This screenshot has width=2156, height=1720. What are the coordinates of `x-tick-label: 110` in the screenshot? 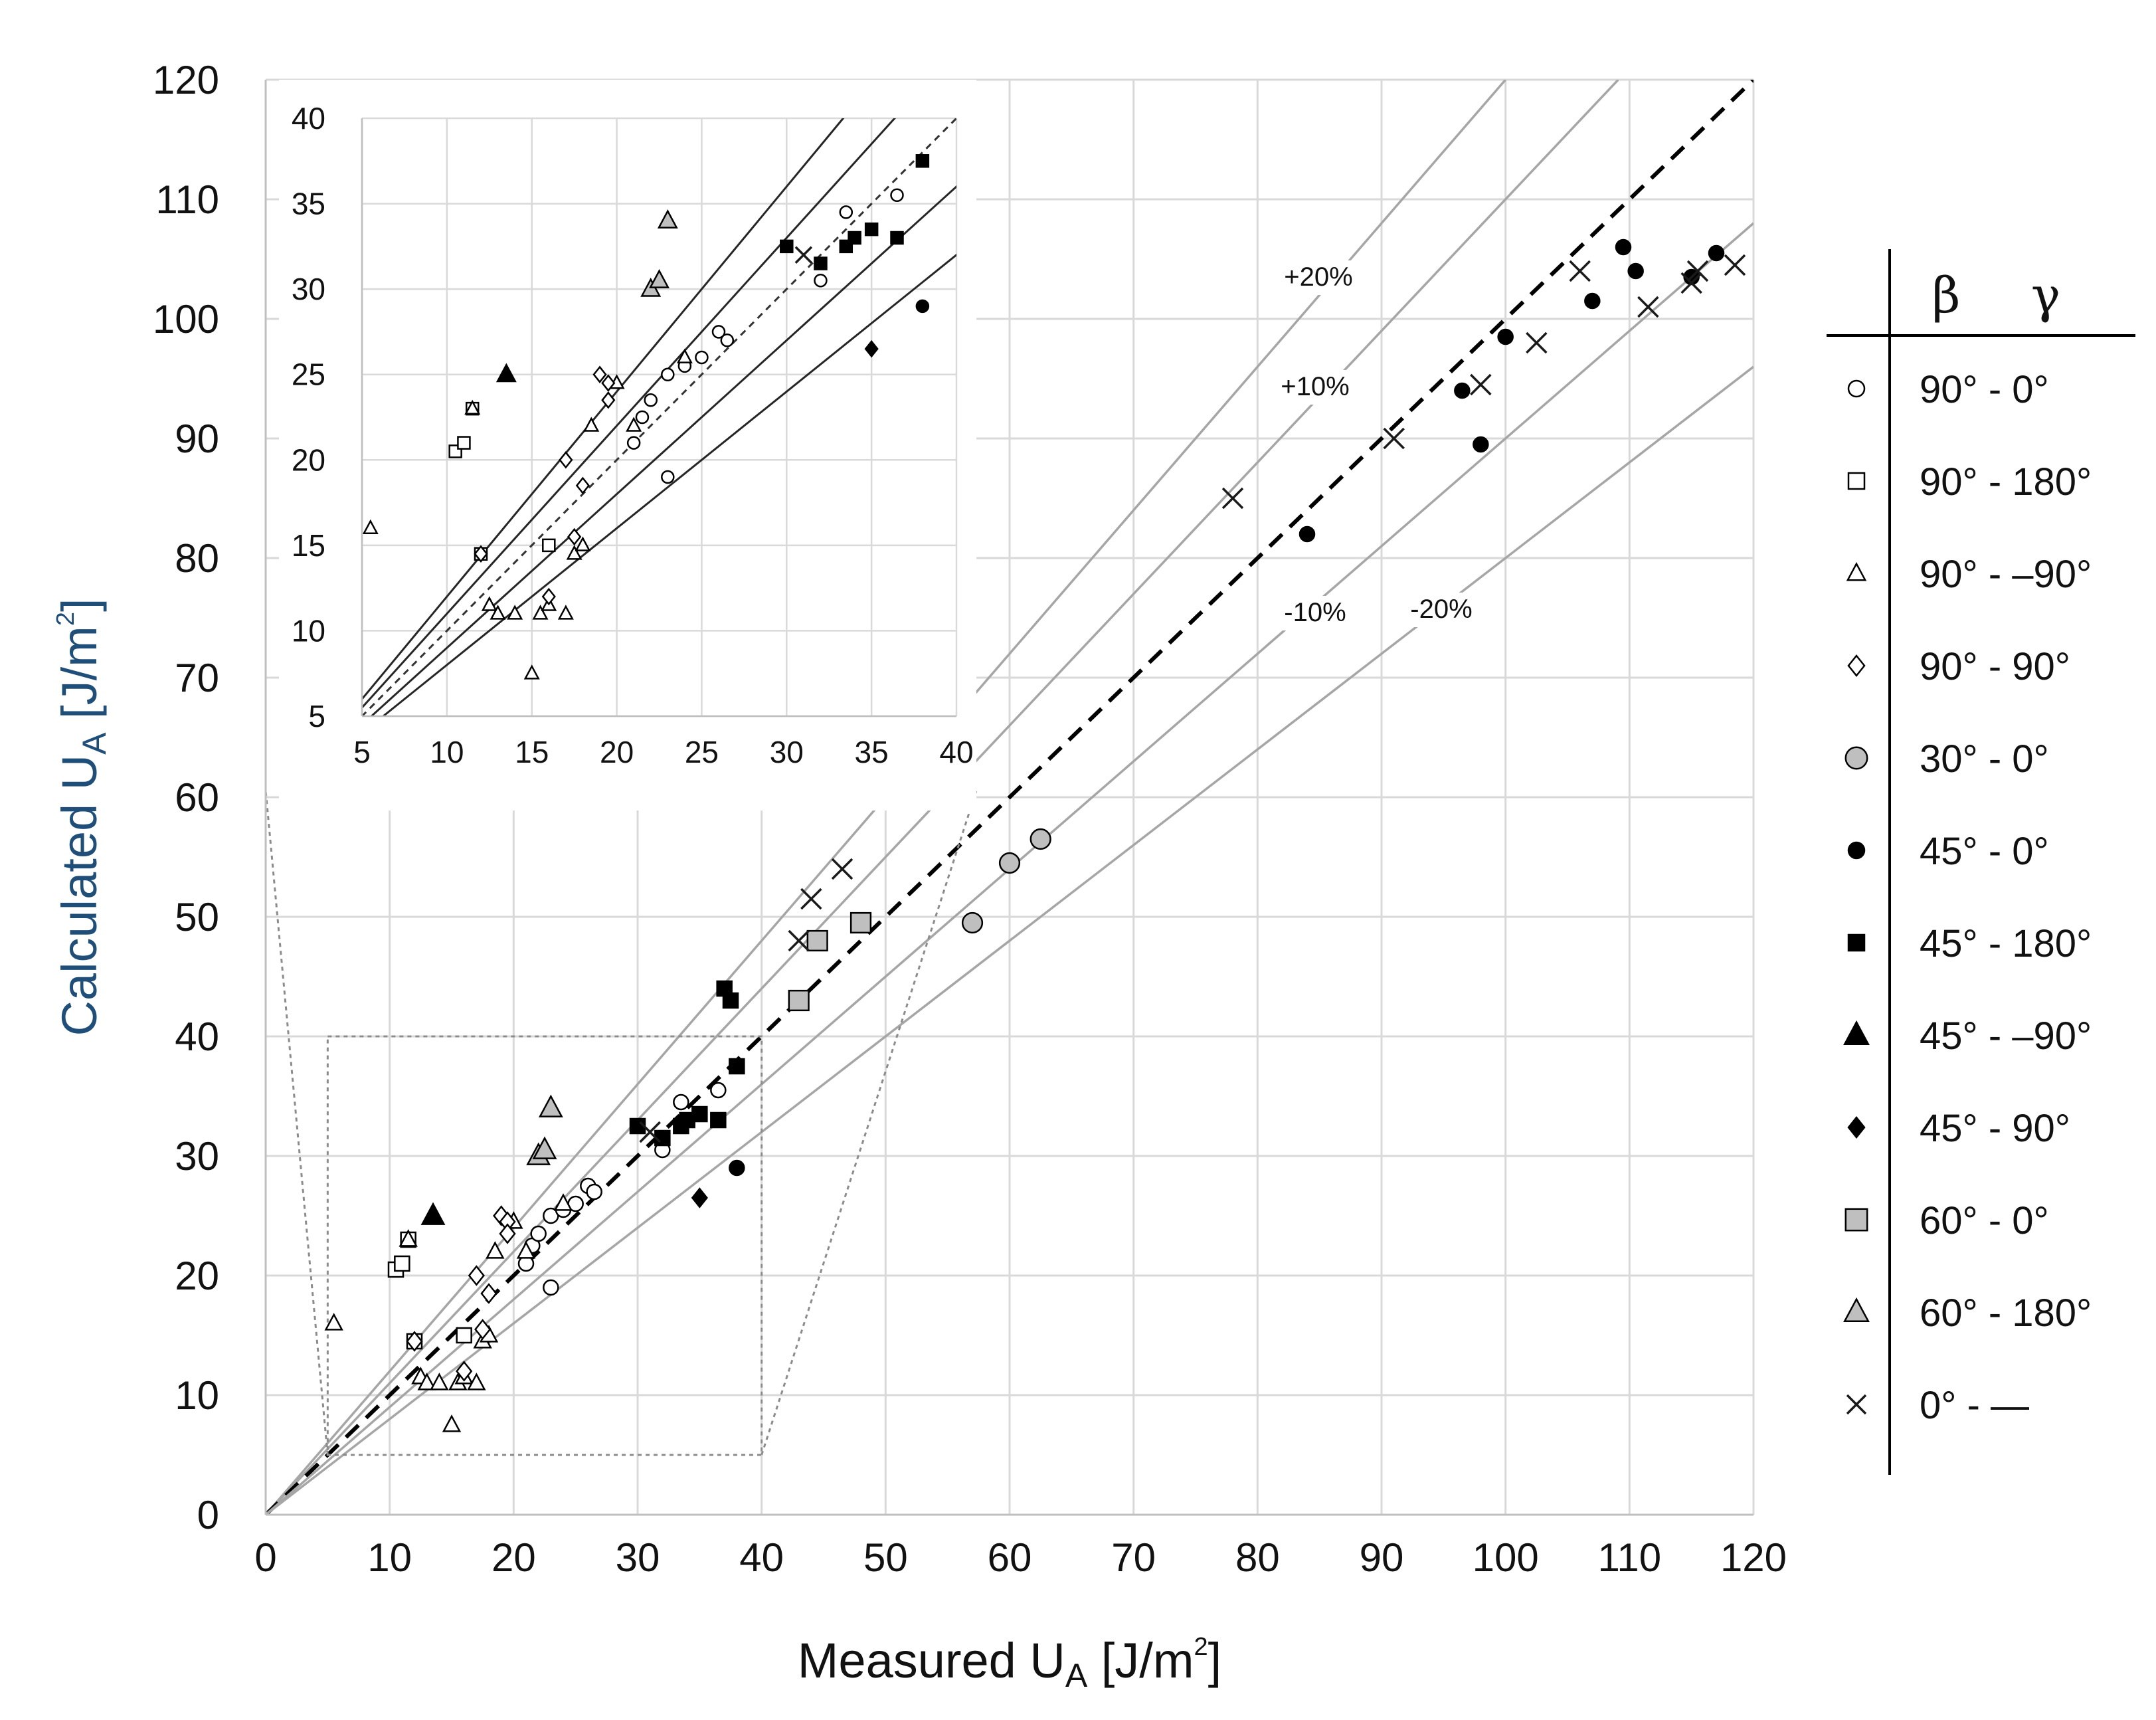 It's located at (1630, 1558).